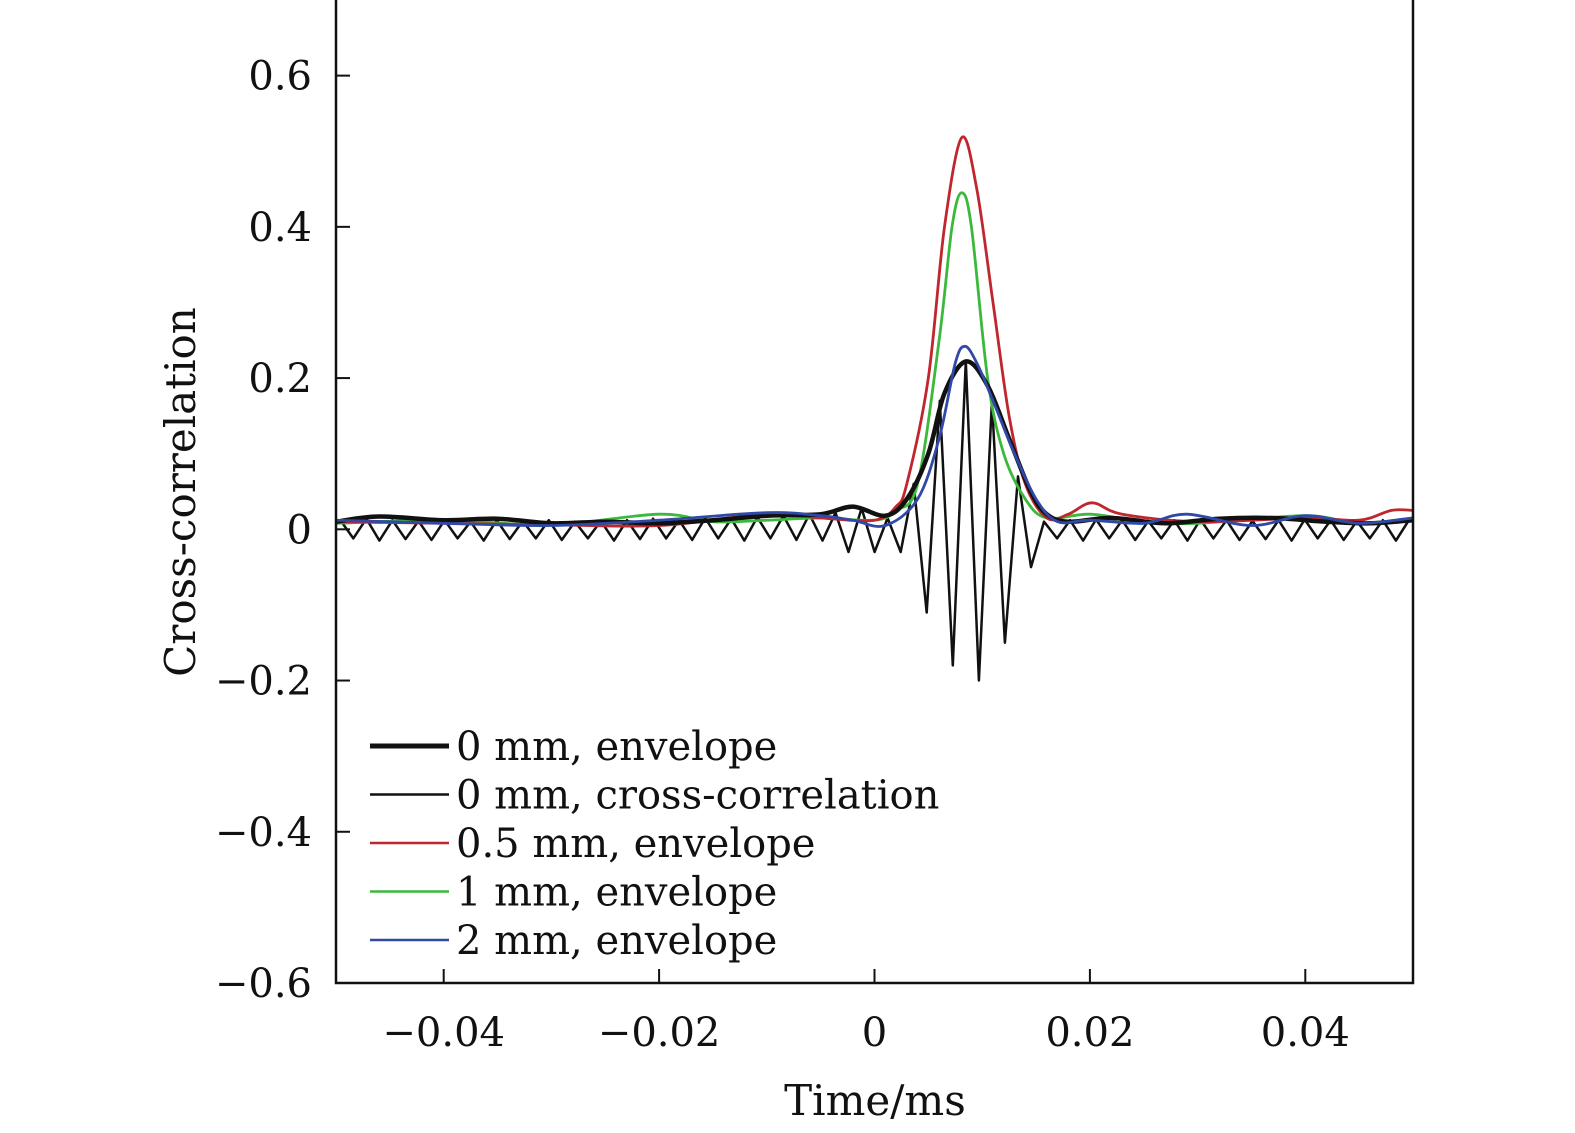 This screenshot has width=1575, height=1133. I want to click on y-tick-label: 0.6, so click(280, 77).